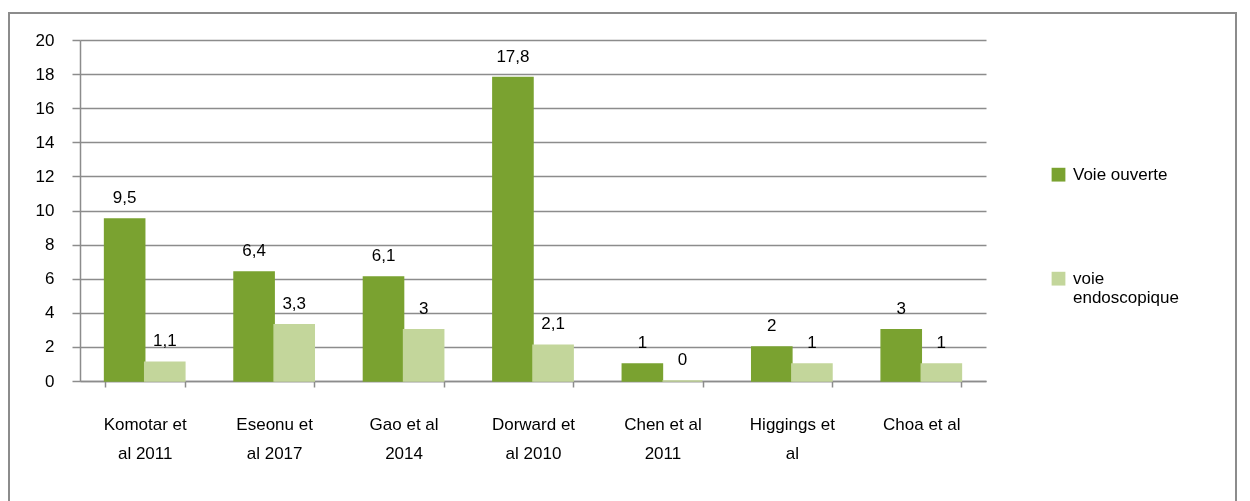 This screenshot has height=501, width=1250. What do you see at coordinates (663, 438) in the screenshot?
I see `x-tick-label: Chen et al 2011` at bounding box center [663, 438].